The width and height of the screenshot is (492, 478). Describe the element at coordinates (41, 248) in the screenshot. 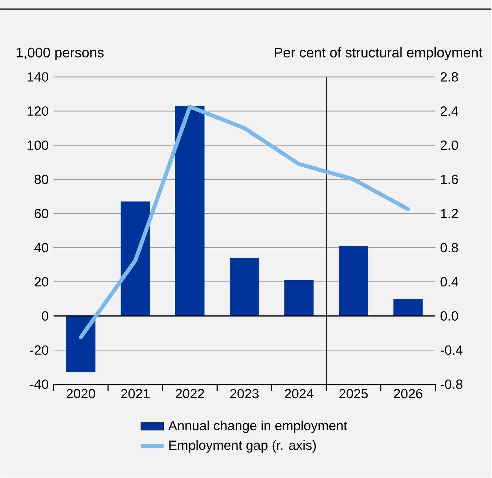

I see `y-tick-label: 40` at that location.